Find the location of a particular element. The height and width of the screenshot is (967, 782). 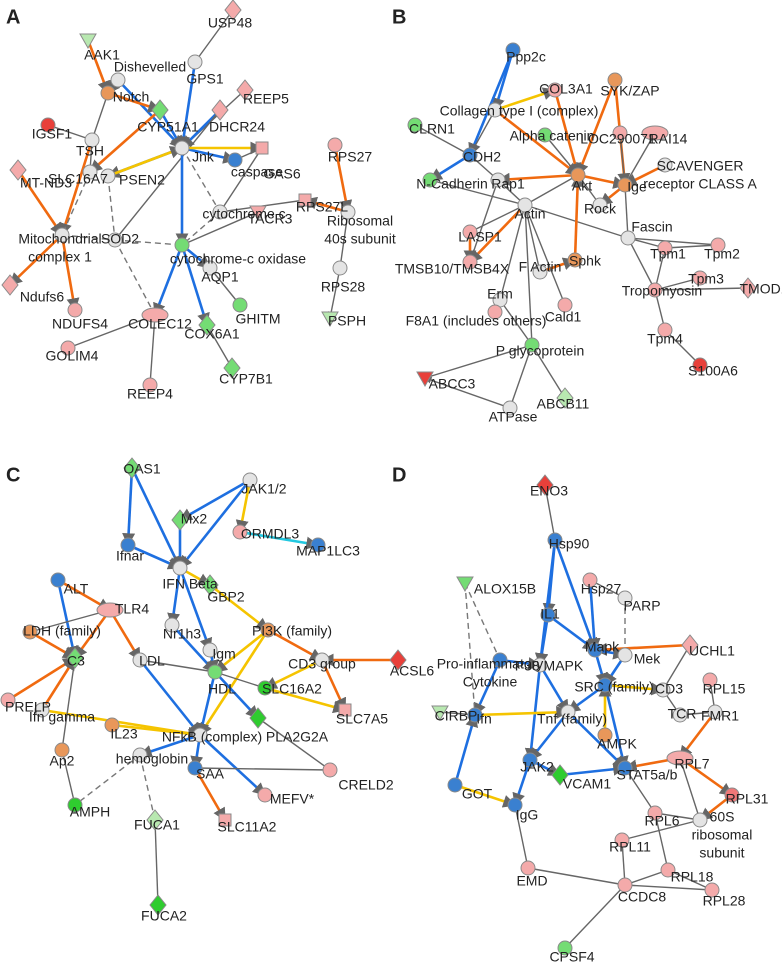

node-label: TCR is located at coordinates (682, 714).